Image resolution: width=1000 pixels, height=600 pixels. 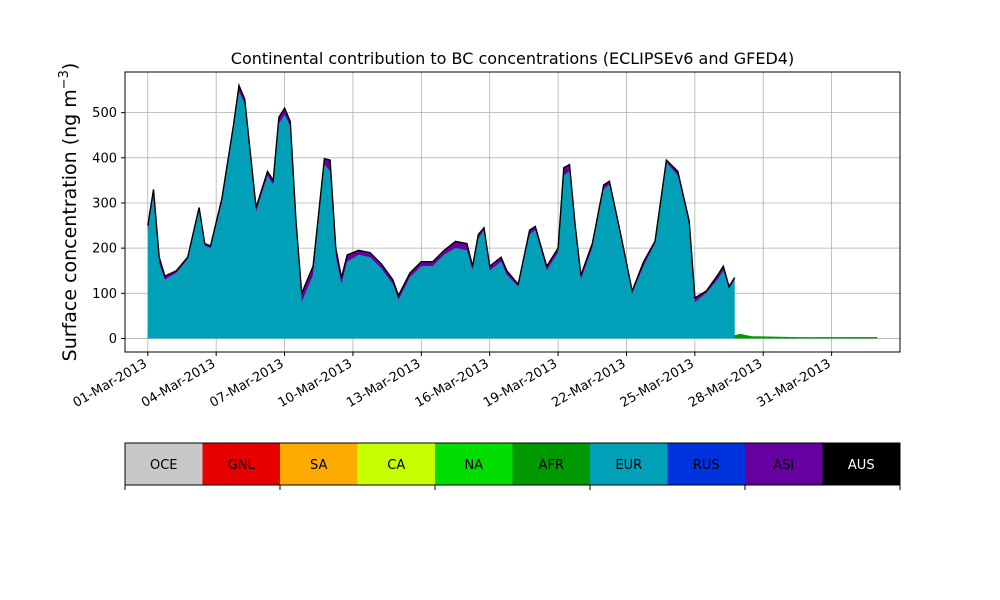 I want to click on colorbar-label: NA, so click(x=473, y=465).